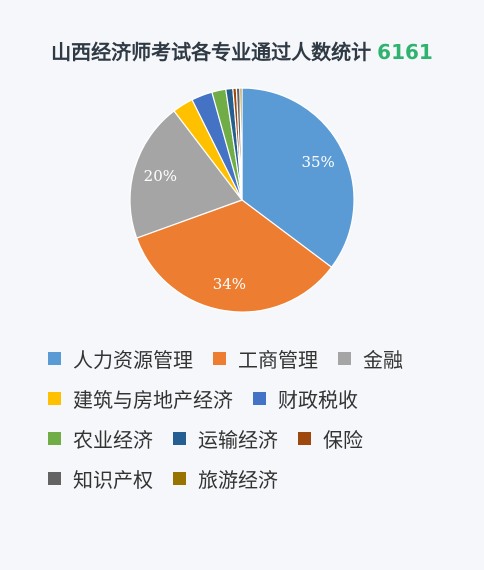 This screenshot has width=484, height=570. Describe the element at coordinates (278, 359) in the screenshot. I see `legend-label: 工商管理` at that location.